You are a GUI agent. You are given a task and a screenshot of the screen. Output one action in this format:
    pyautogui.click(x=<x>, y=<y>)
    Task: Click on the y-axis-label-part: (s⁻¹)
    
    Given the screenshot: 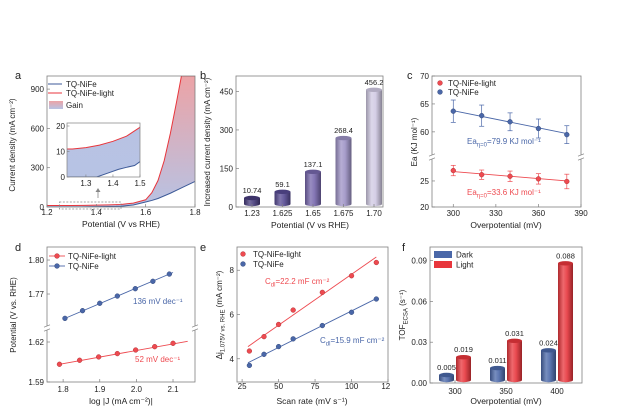 What is the action you would take?
    pyautogui.click(x=402, y=298)
    